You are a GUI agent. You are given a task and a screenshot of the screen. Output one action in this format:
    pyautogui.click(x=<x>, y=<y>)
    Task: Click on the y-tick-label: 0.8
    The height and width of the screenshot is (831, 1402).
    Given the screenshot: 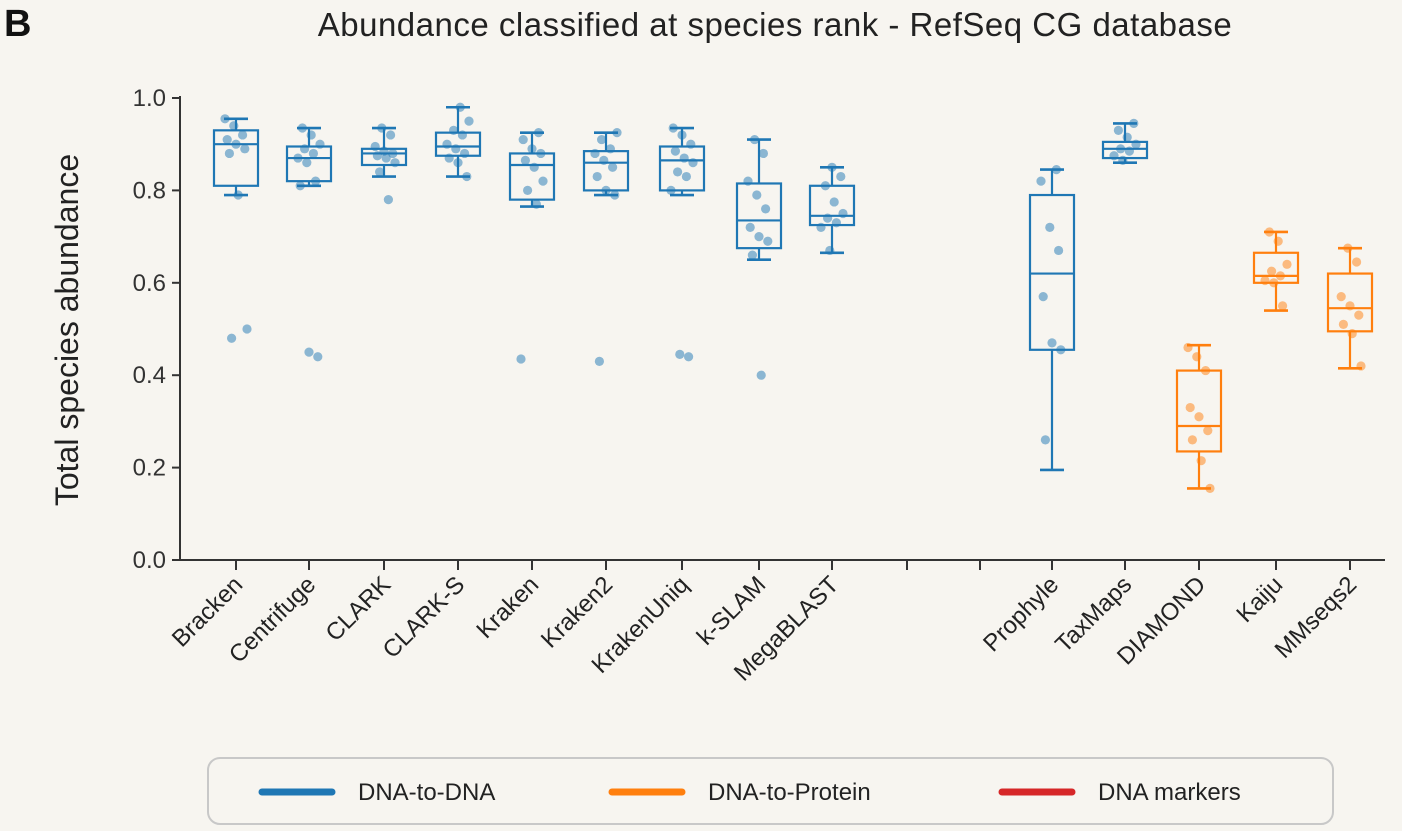 What is the action you would take?
    pyautogui.click(x=149, y=190)
    